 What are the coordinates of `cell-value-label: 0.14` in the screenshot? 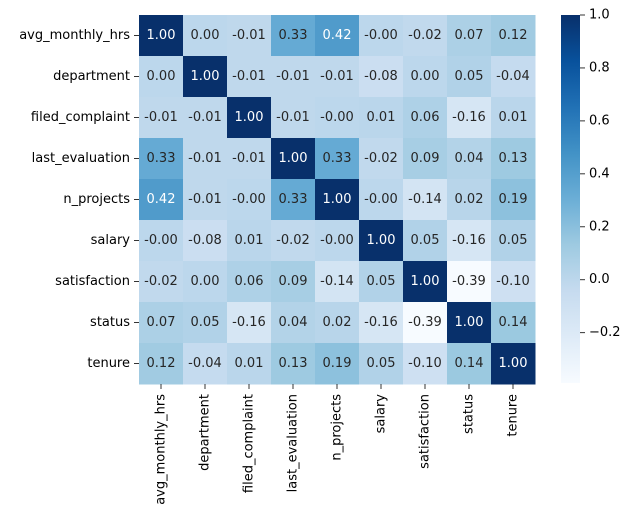 It's located at (513, 322).